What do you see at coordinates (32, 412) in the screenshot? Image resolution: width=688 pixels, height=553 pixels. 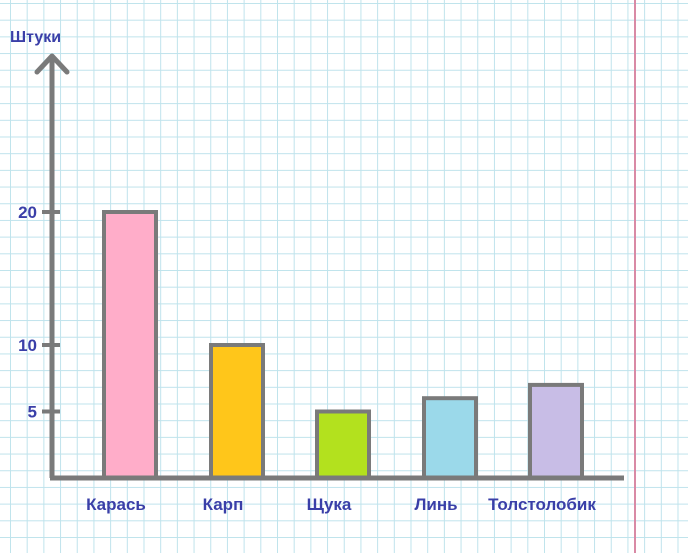 I see `y-tick-label-1: 5` at bounding box center [32, 412].